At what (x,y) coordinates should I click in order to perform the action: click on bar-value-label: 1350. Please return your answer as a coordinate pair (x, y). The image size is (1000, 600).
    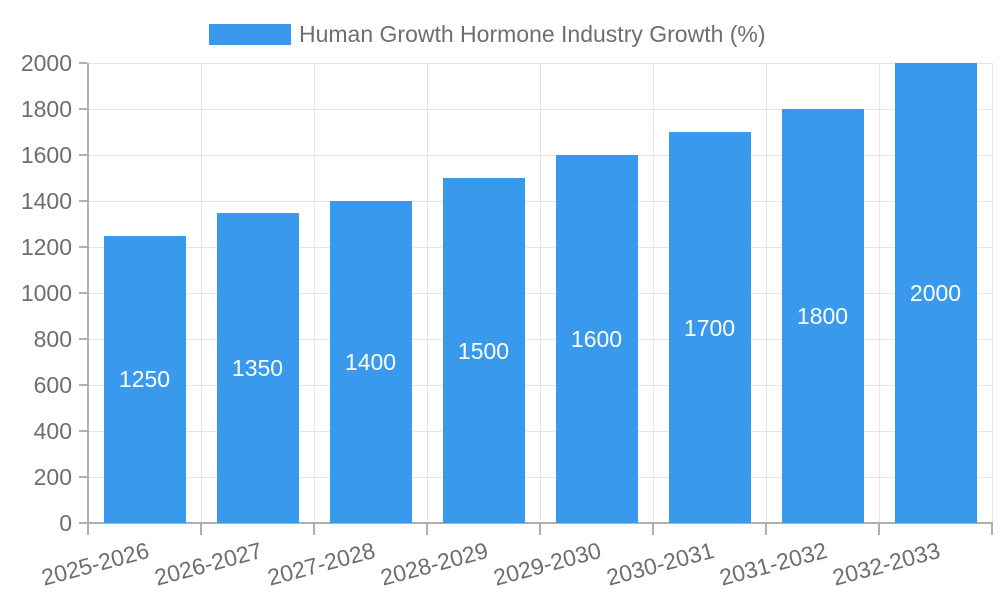
    Looking at the image, I should click on (257, 367).